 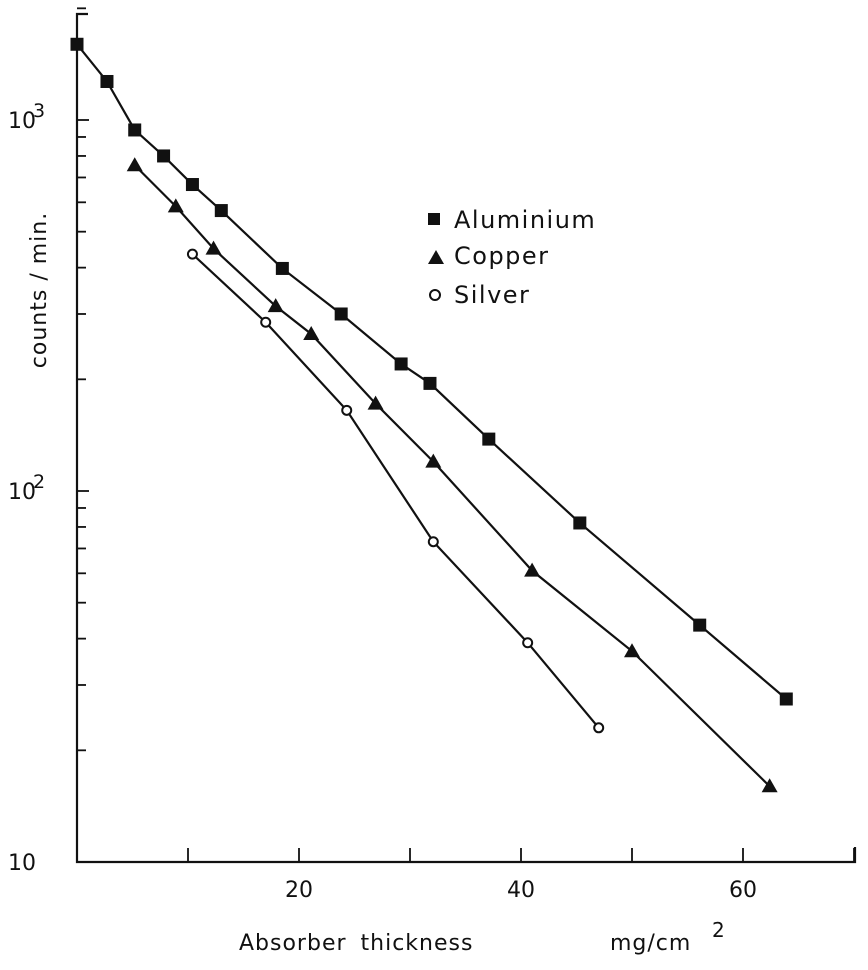 What do you see at coordinates (492, 295) in the screenshot?
I see `legend-label-silver: Silver` at bounding box center [492, 295].